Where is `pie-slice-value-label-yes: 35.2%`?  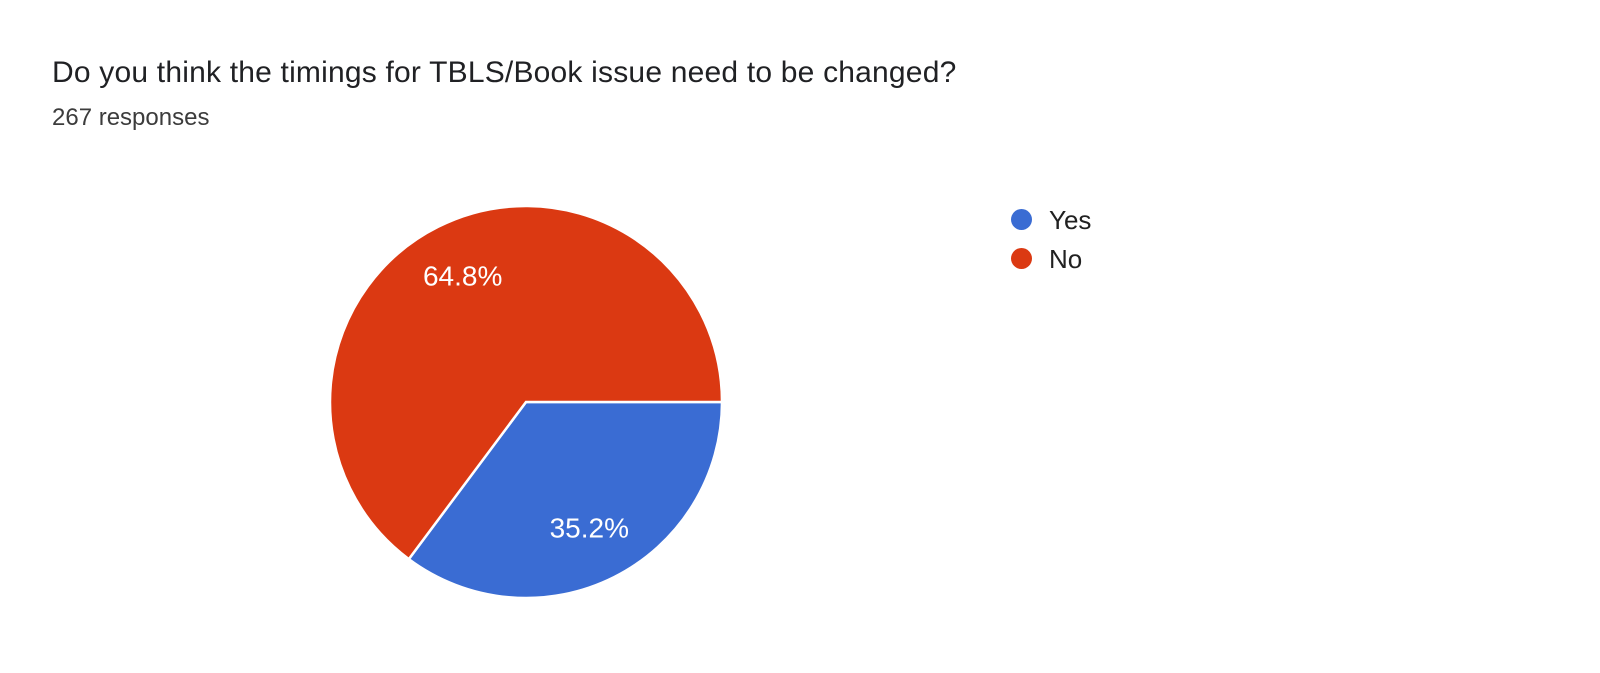
pie-slice-value-label-yes: 35.2% is located at coordinates (589, 528).